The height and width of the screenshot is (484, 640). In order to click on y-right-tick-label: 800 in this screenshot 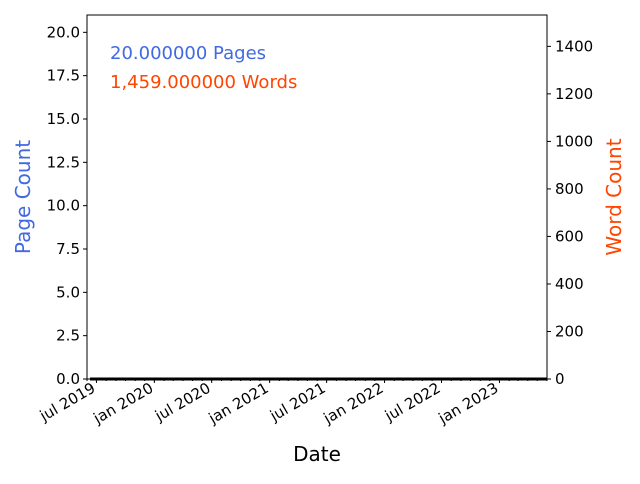, I will do `click(569, 189)`.